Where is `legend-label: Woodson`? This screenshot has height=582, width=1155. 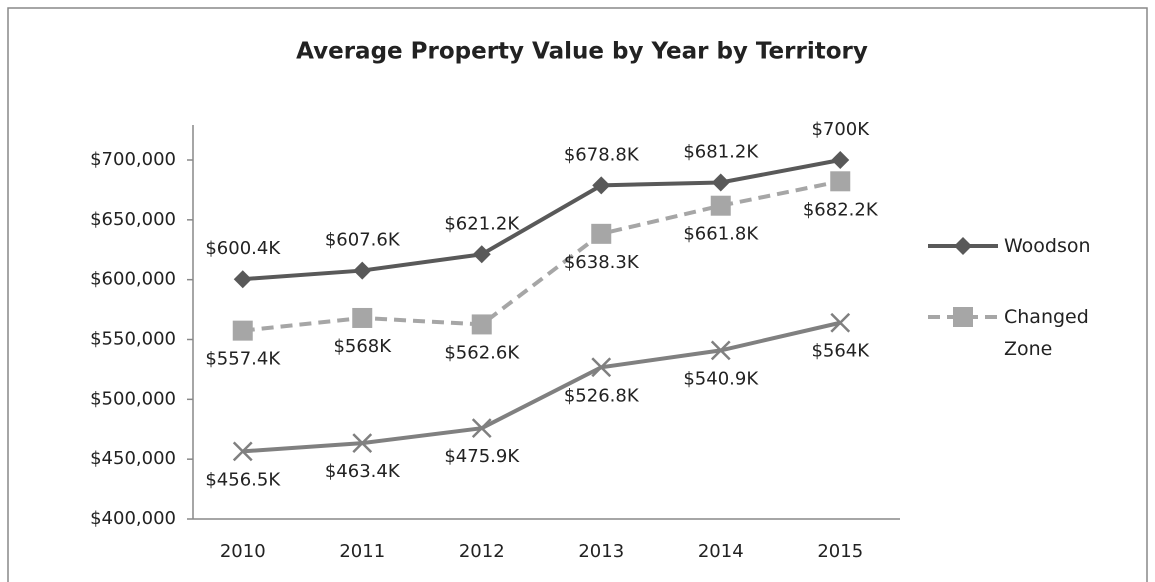
legend-label: Woodson is located at coordinates (1047, 246).